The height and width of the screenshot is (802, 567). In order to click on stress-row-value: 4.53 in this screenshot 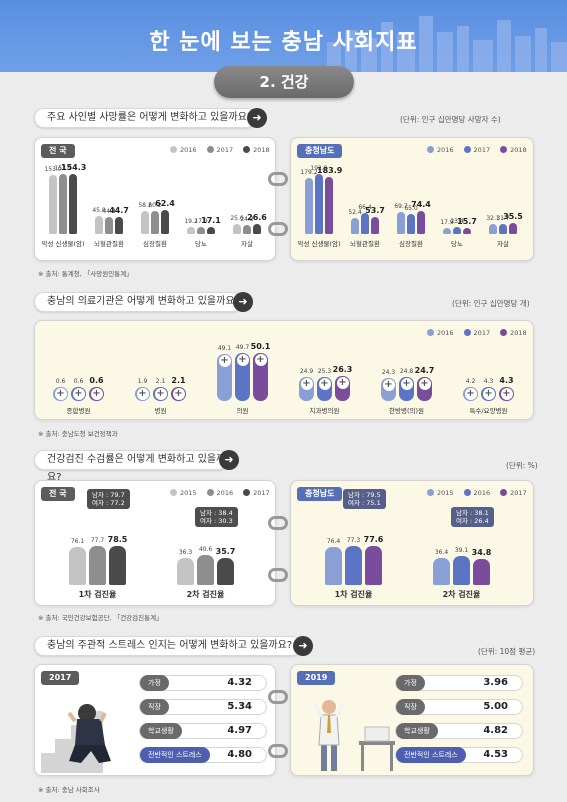, I will do `click(495, 754)`.